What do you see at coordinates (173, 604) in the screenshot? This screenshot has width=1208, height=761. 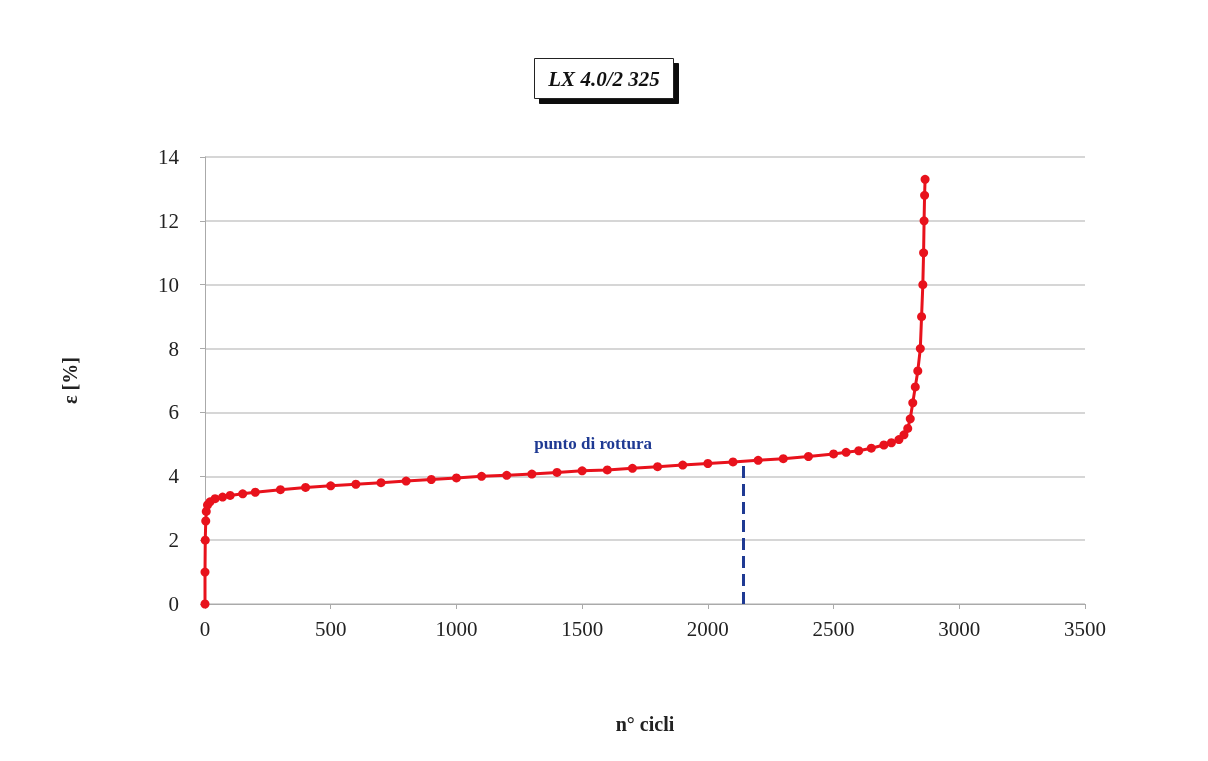 I see `y-tick-label: 0` at bounding box center [173, 604].